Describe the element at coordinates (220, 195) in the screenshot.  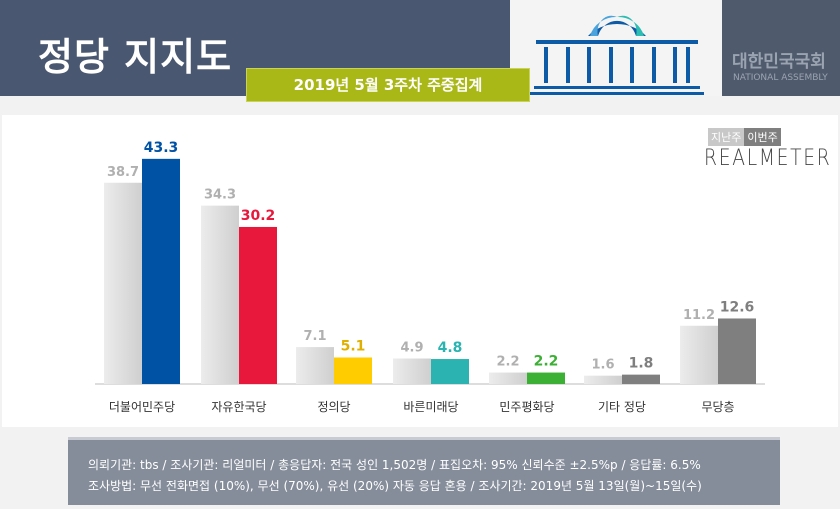
I see `value-label-prev: 34.3` at that location.